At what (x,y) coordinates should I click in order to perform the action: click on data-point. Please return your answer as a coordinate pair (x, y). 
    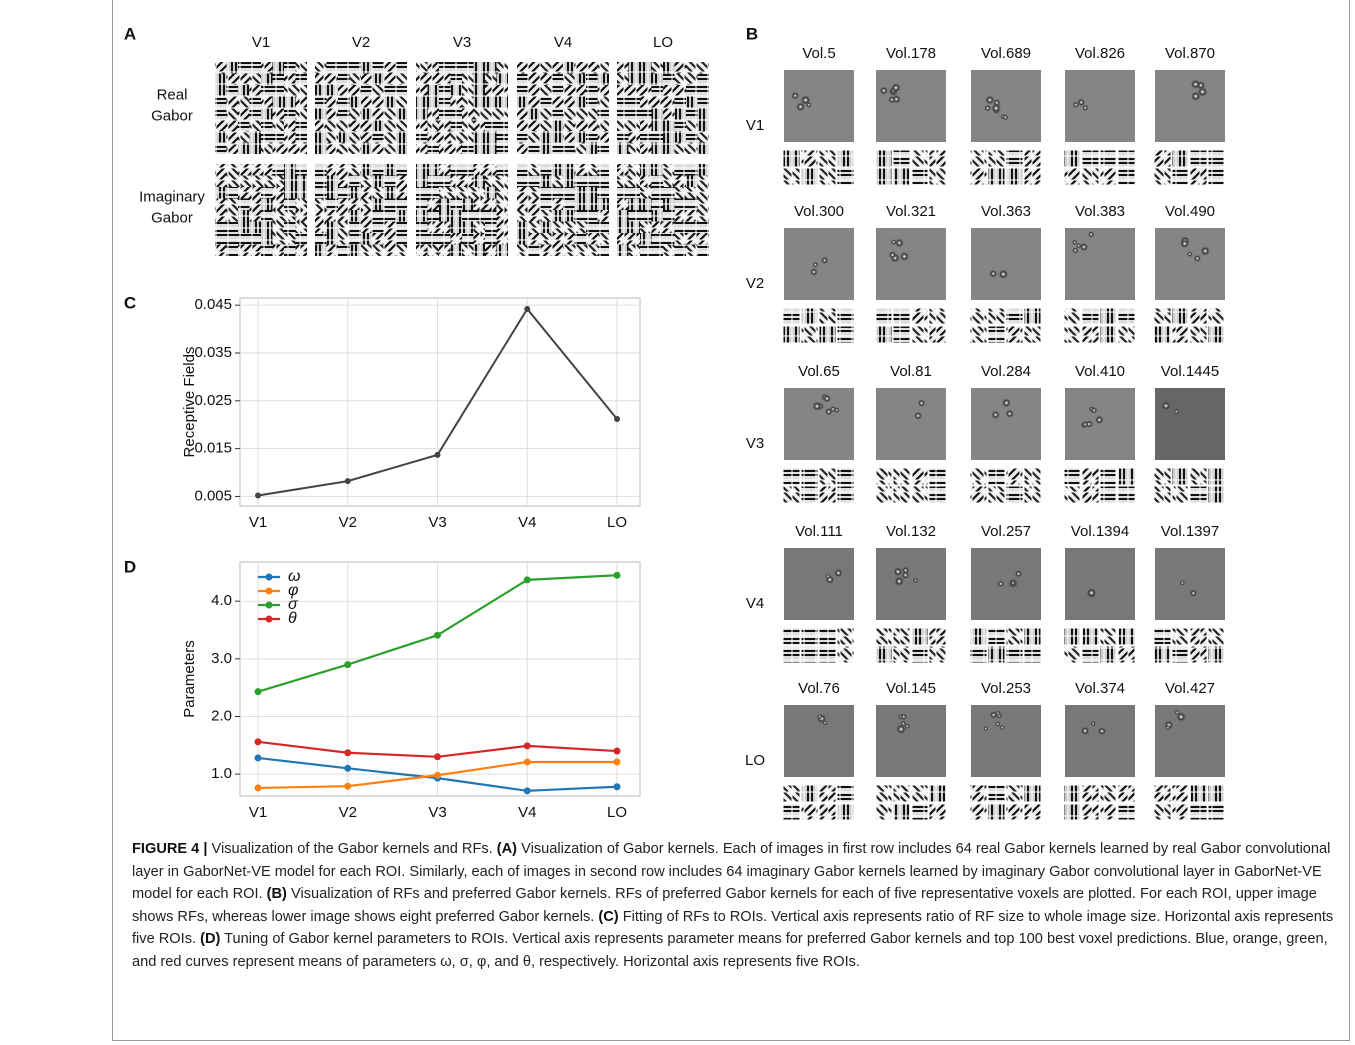
    Looking at the image, I should click on (258, 495).